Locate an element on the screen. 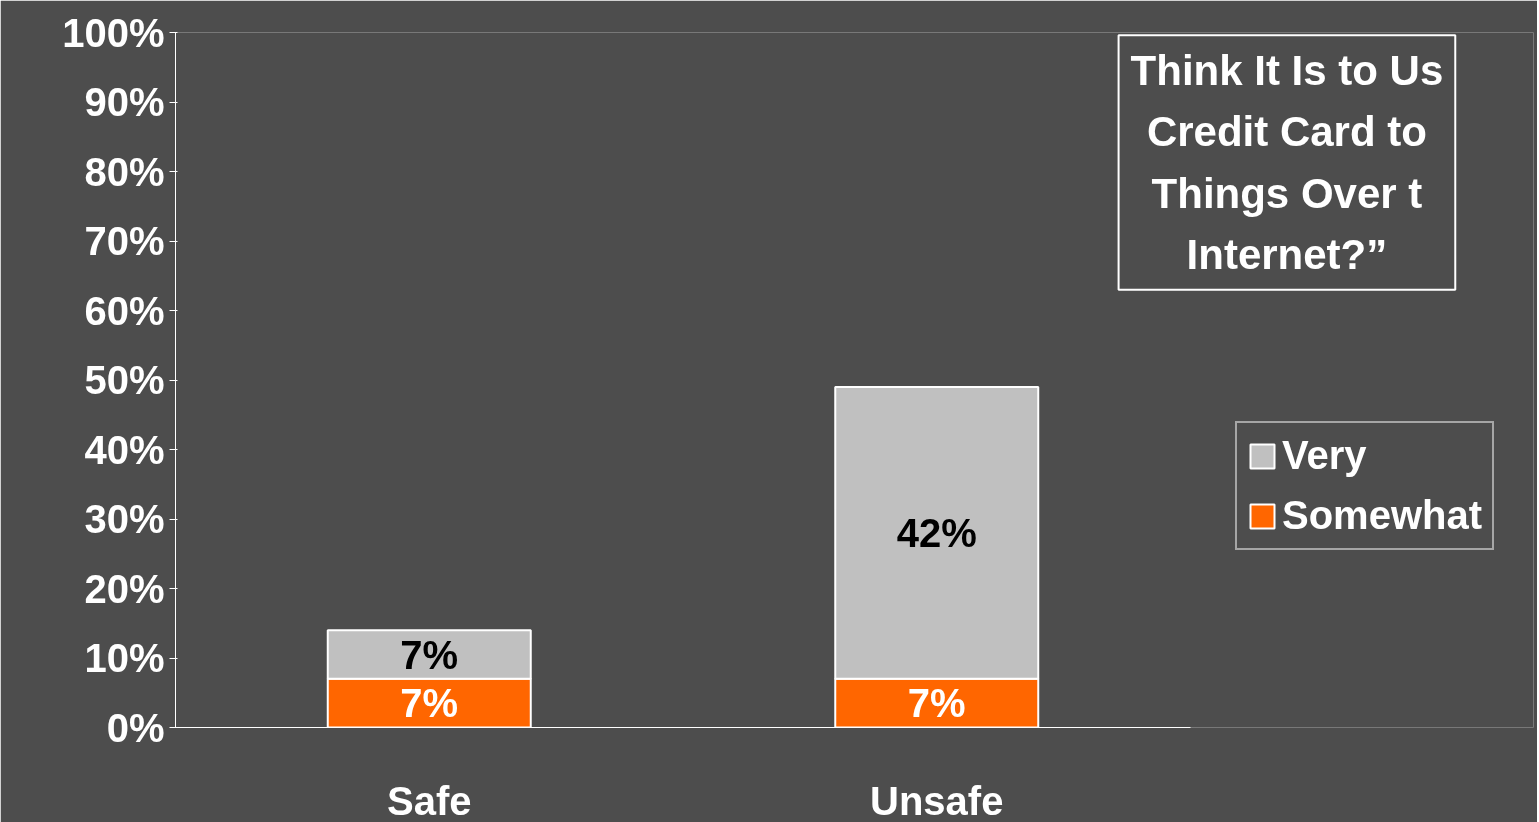 The height and width of the screenshot is (822, 1539). y-tick-label: 50% is located at coordinates (124, 380).